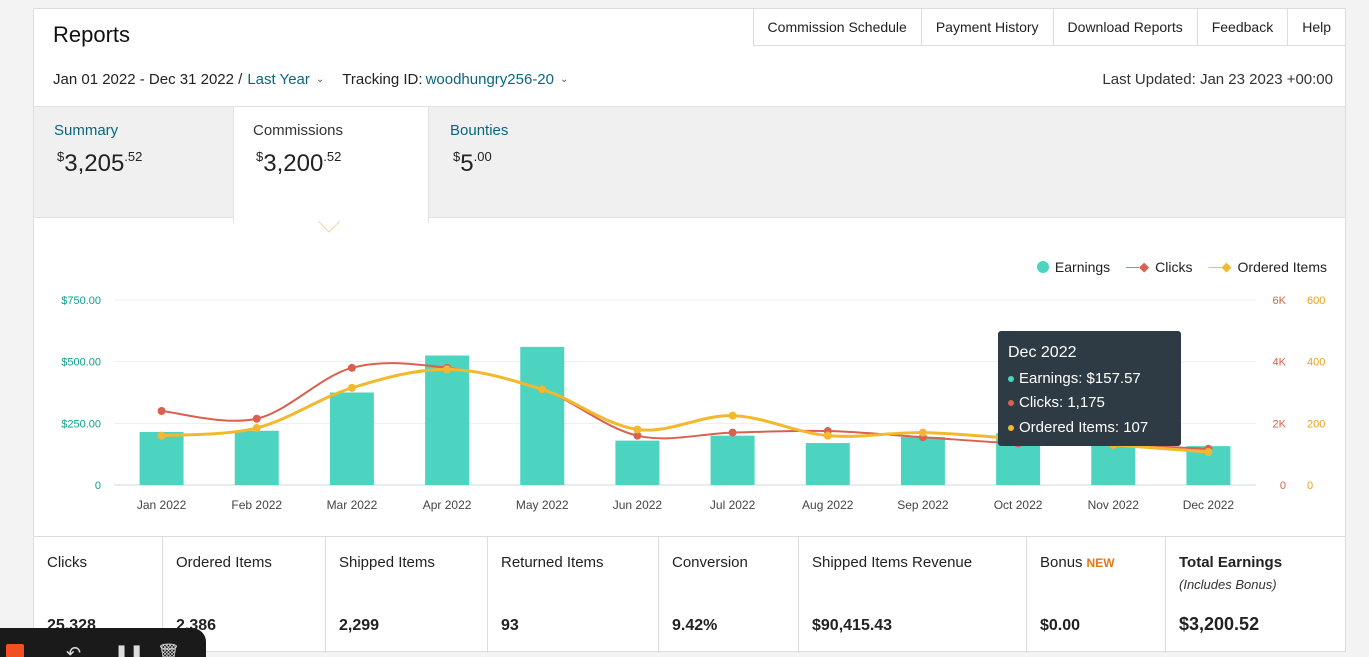  Describe the element at coordinates (1018, 505) in the screenshot. I see `x-axis-tick: Oct 2022` at that location.